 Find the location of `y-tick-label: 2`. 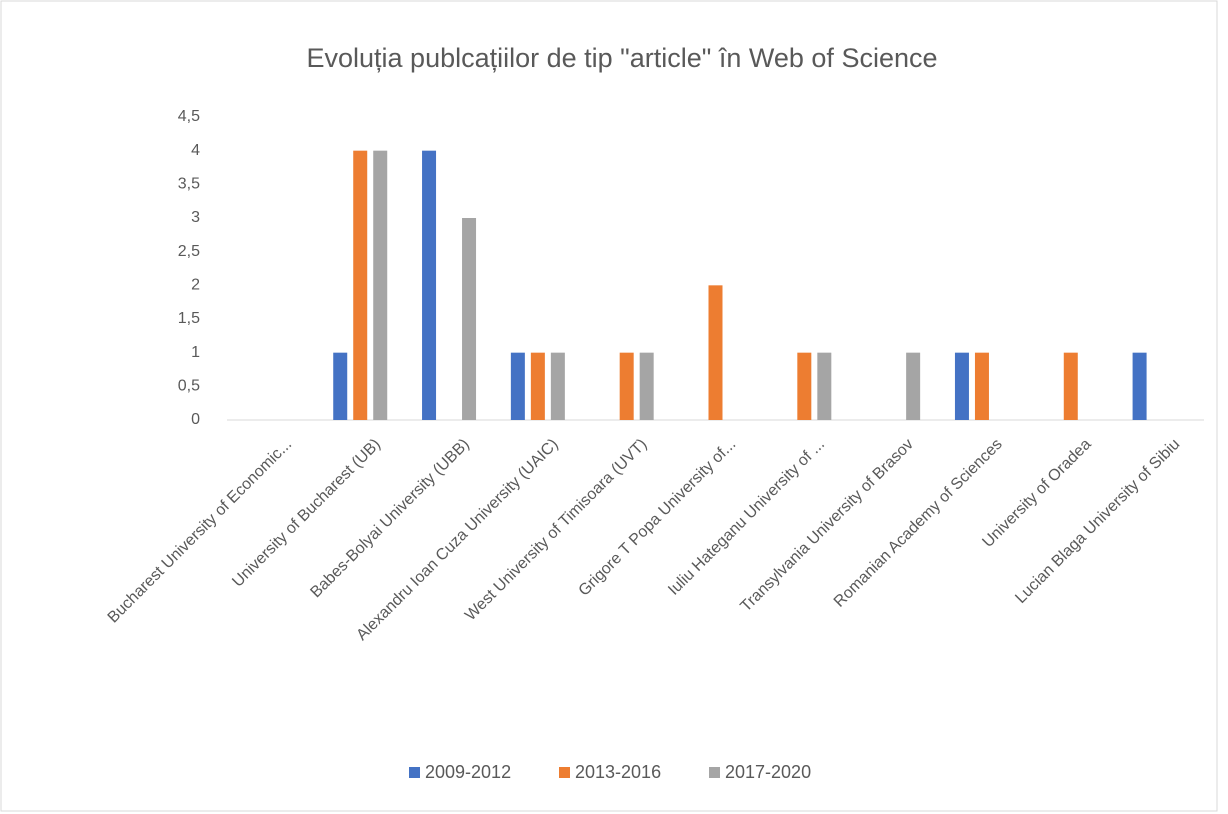

y-tick-label: 2 is located at coordinates (195, 285).